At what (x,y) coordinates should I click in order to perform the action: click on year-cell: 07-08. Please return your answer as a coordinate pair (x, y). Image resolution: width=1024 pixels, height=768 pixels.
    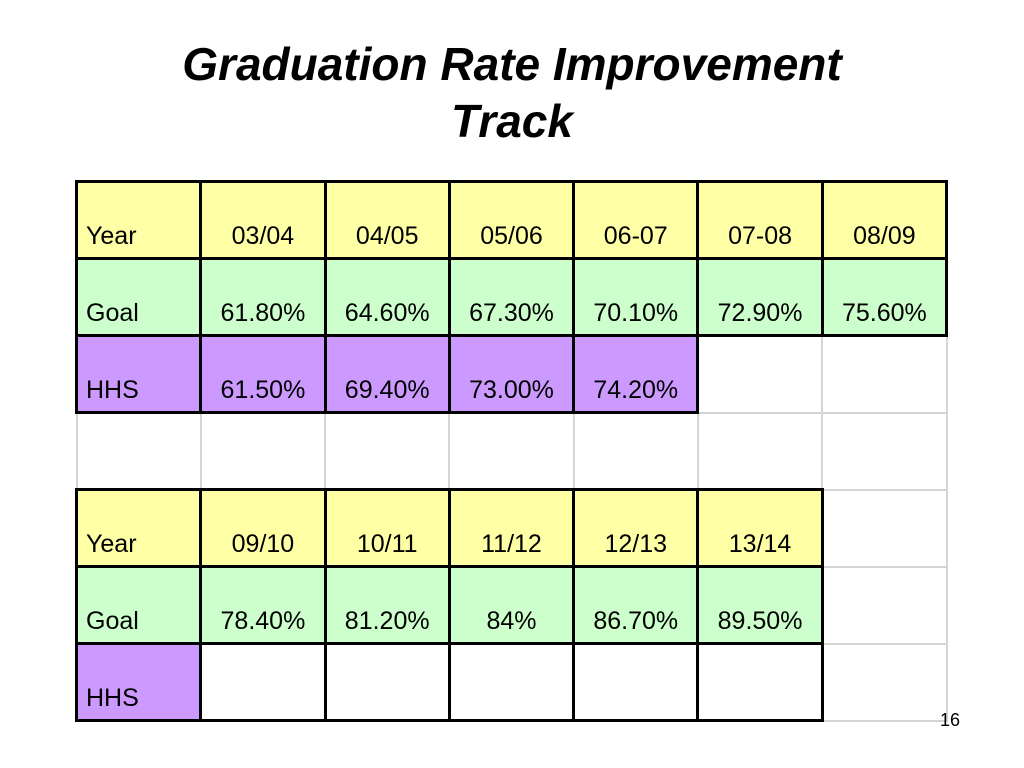
    Looking at the image, I should click on (760, 220).